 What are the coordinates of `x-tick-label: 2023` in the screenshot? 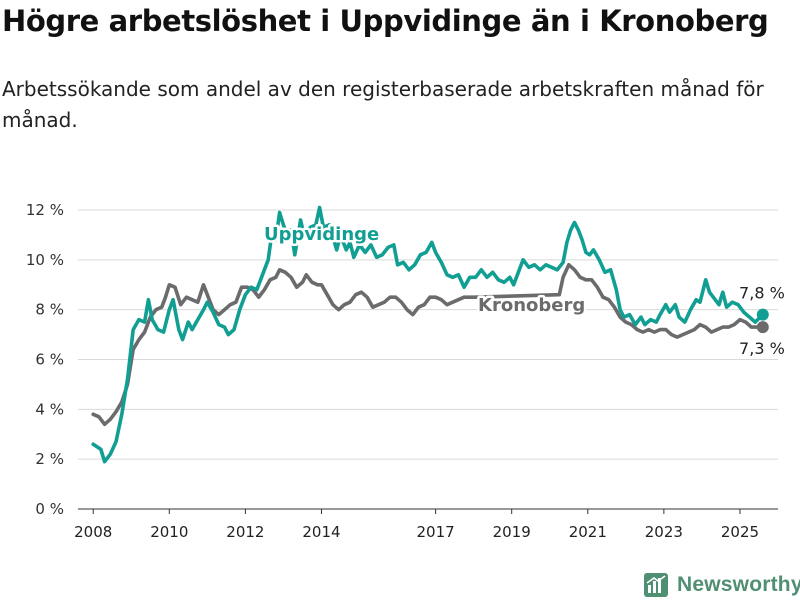 It's located at (664, 532).